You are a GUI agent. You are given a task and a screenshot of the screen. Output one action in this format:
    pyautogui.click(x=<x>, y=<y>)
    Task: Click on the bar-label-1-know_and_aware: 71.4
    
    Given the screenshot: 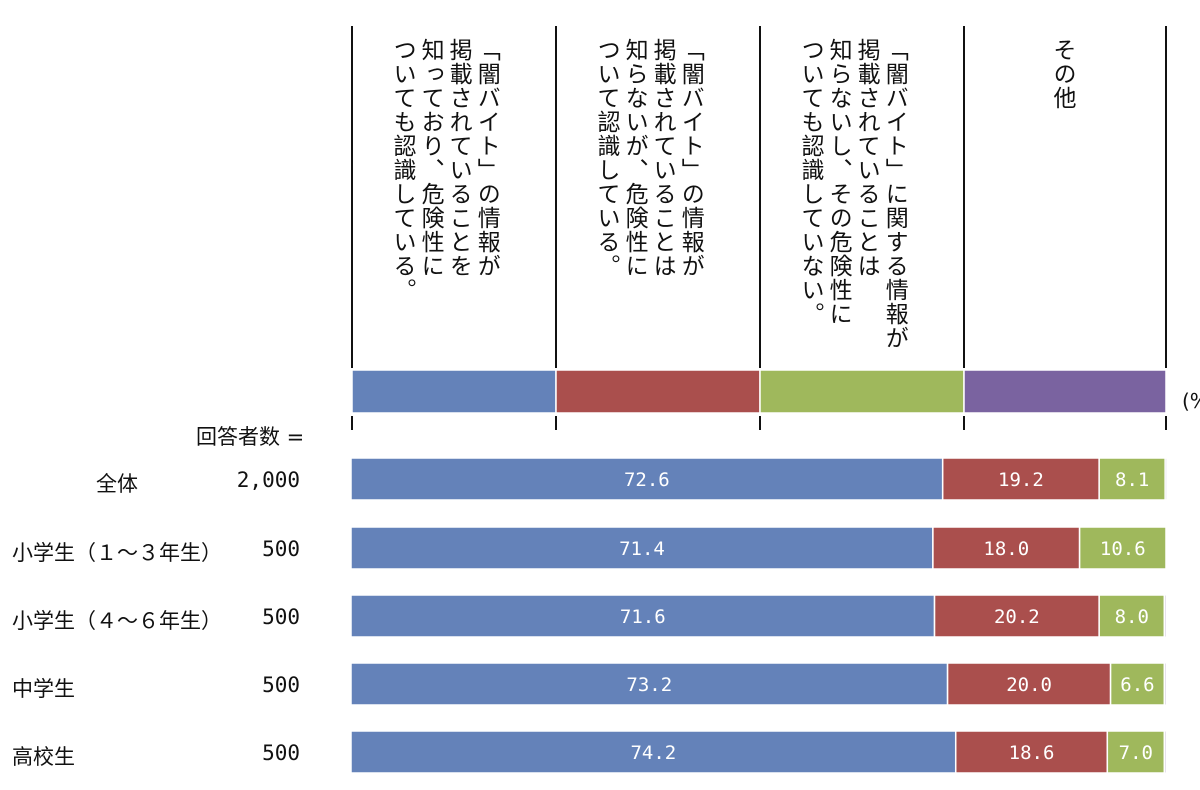 What is the action you would take?
    pyautogui.click(x=642, y=549)
    